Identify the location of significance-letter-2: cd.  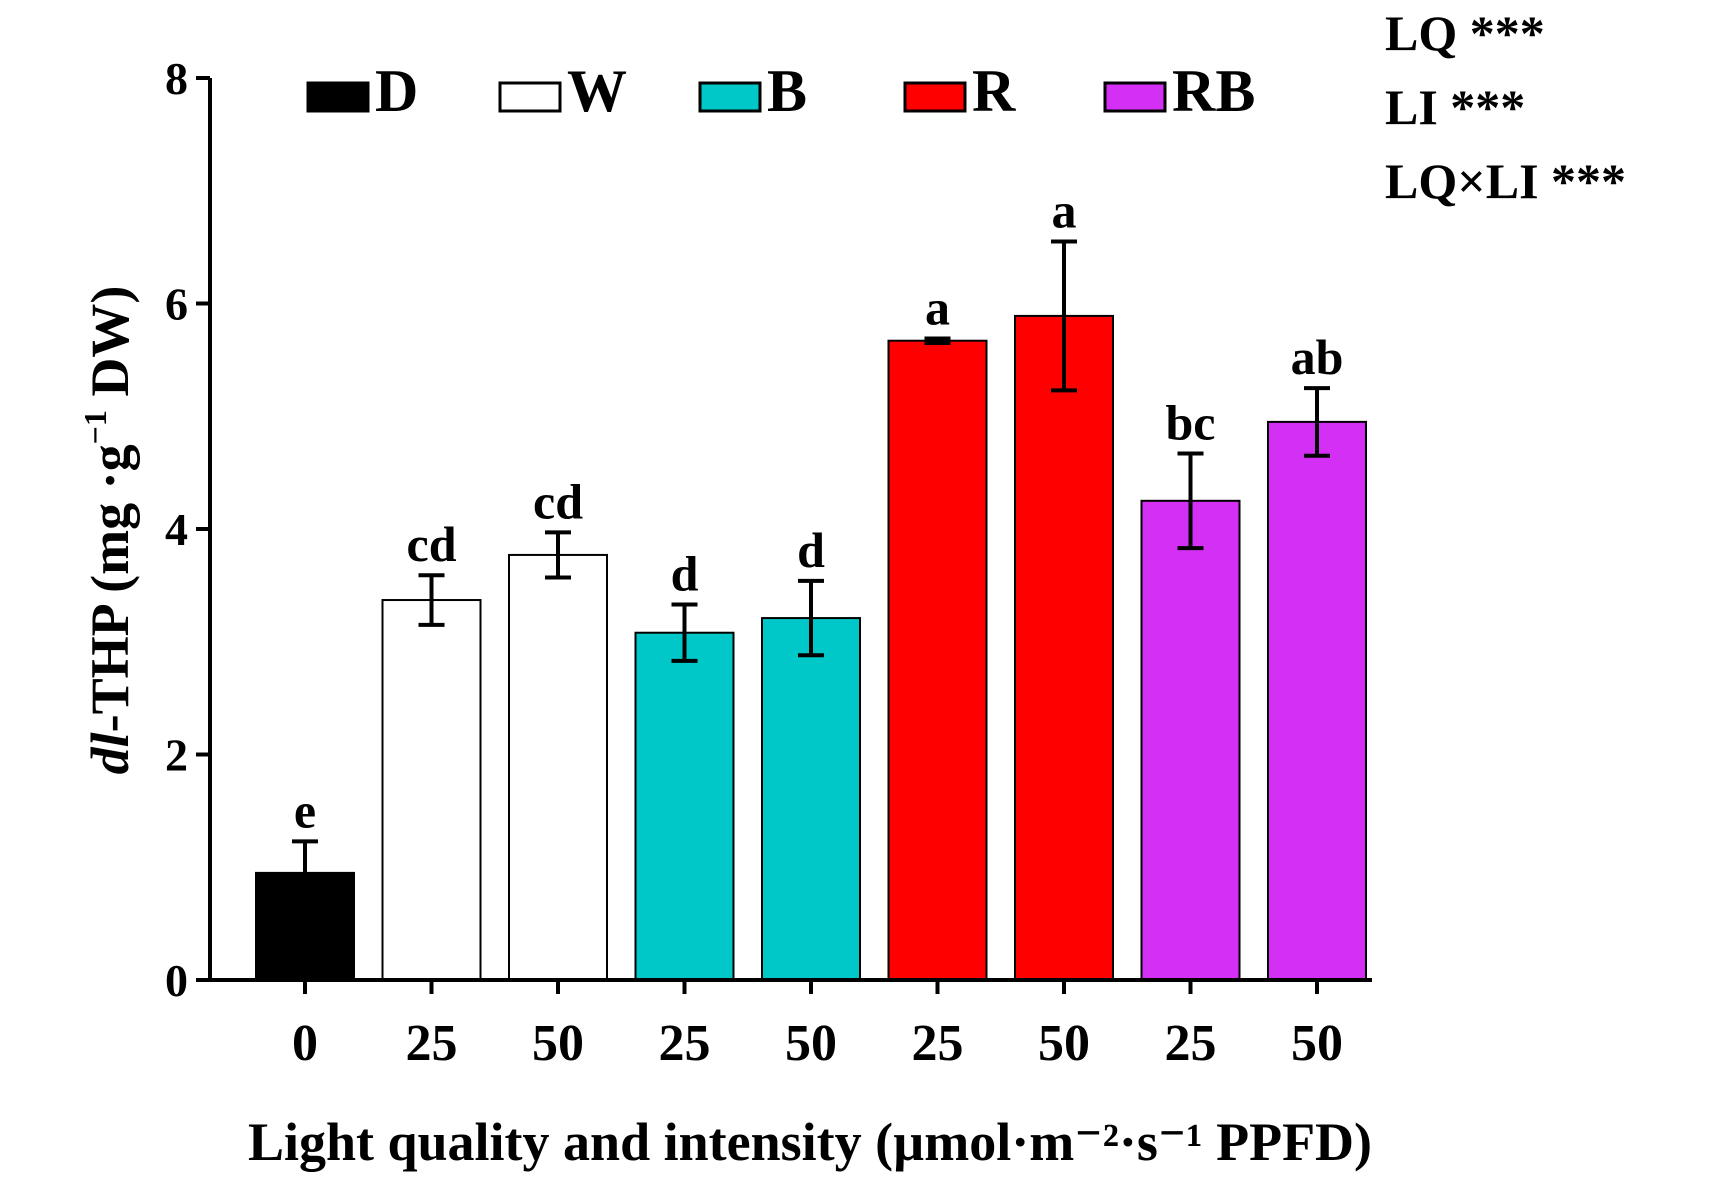
(558, 501).